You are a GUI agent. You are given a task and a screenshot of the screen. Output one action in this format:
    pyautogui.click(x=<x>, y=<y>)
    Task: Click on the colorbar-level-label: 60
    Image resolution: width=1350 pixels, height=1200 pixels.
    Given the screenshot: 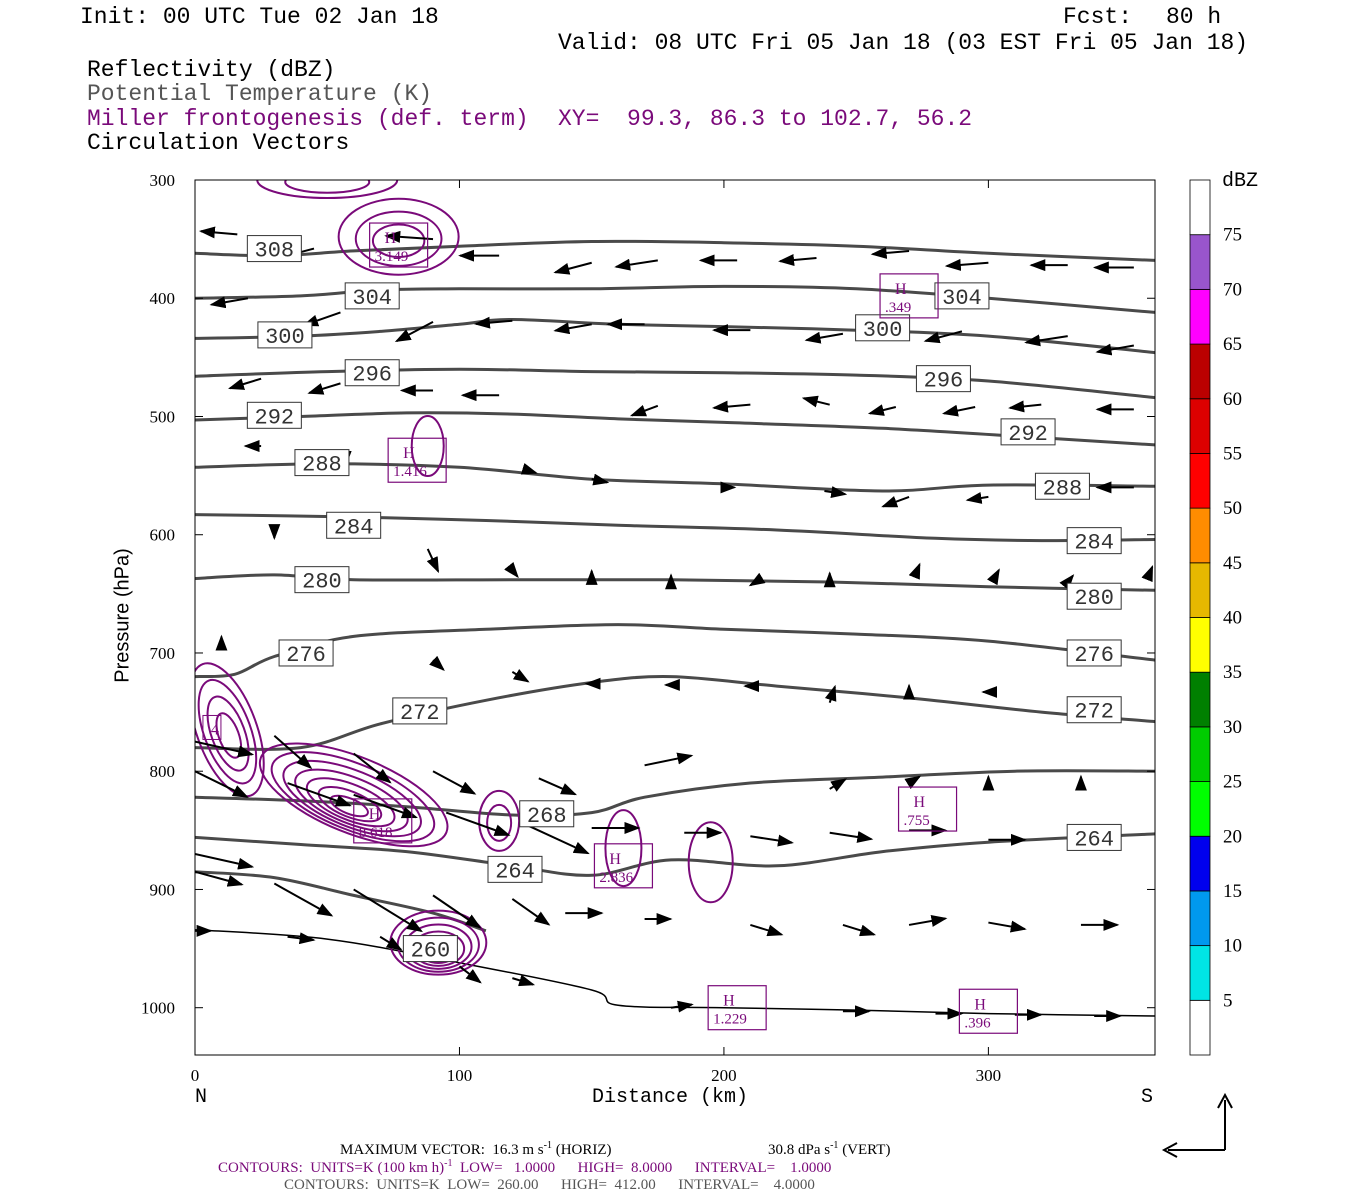 What is the action you would take?
    pyautogui.click(x=1232, y=399)
    